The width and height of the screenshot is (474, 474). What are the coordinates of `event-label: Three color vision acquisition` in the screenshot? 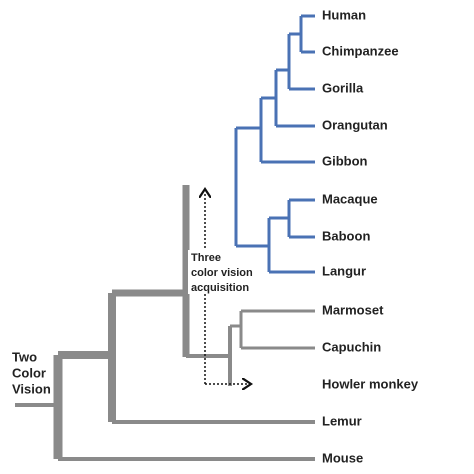 It's located at (222, 273).